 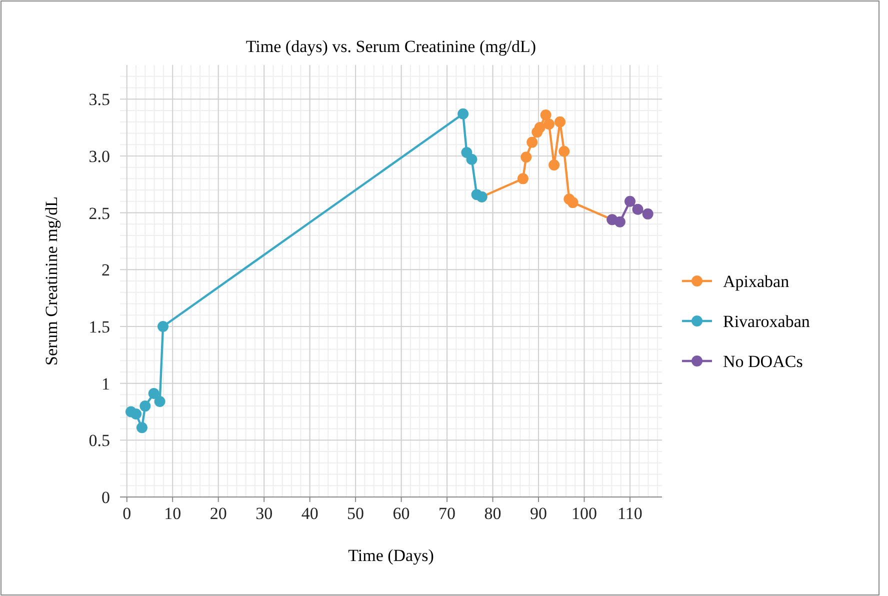 What do you see at coordinates (584, 513) in the screenshot?
I see `x-tick-label: 100` at bounding box center [584, 513].